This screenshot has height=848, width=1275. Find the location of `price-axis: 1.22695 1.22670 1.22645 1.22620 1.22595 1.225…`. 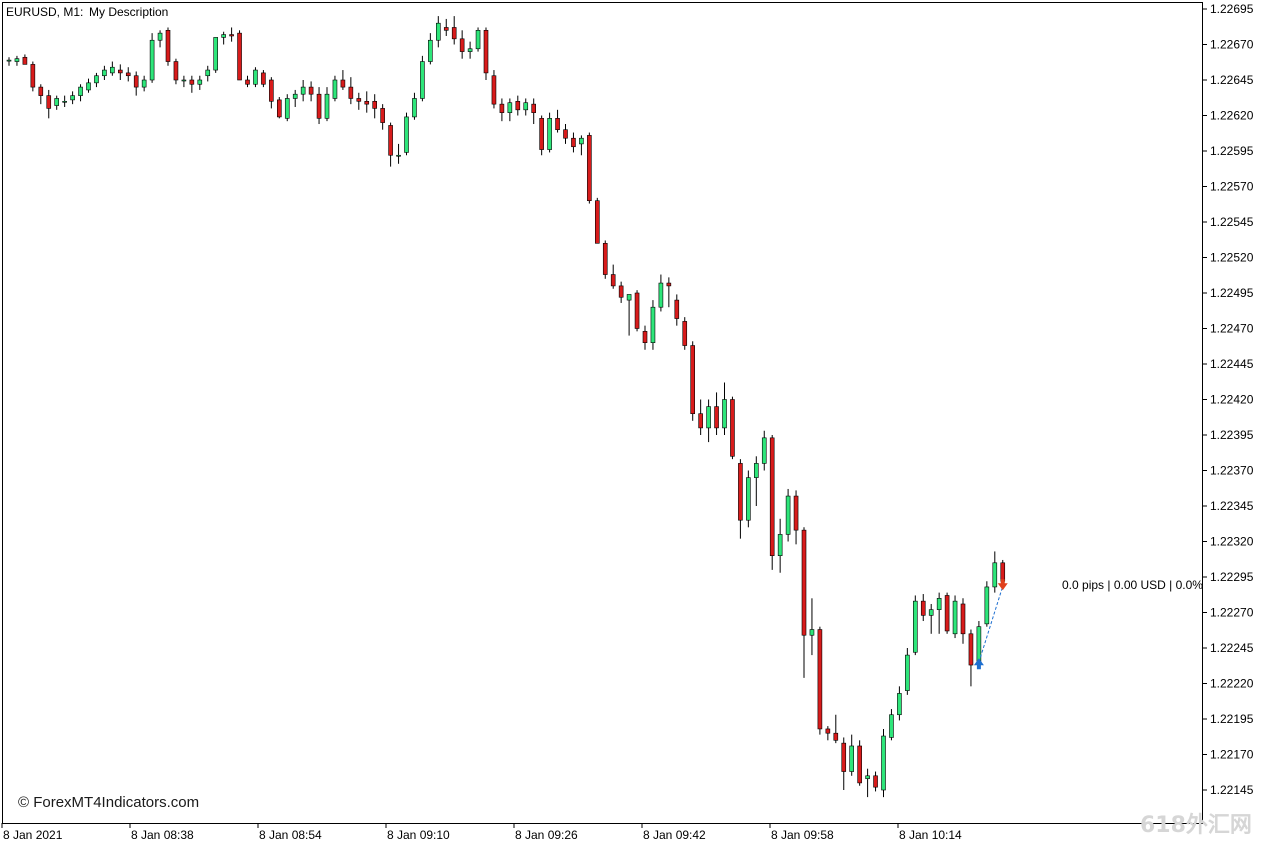

price-axis: 1.22695 1.22670 1.22645 1.22620 1.22595 1.225… is located at coordinates (1228, 399).